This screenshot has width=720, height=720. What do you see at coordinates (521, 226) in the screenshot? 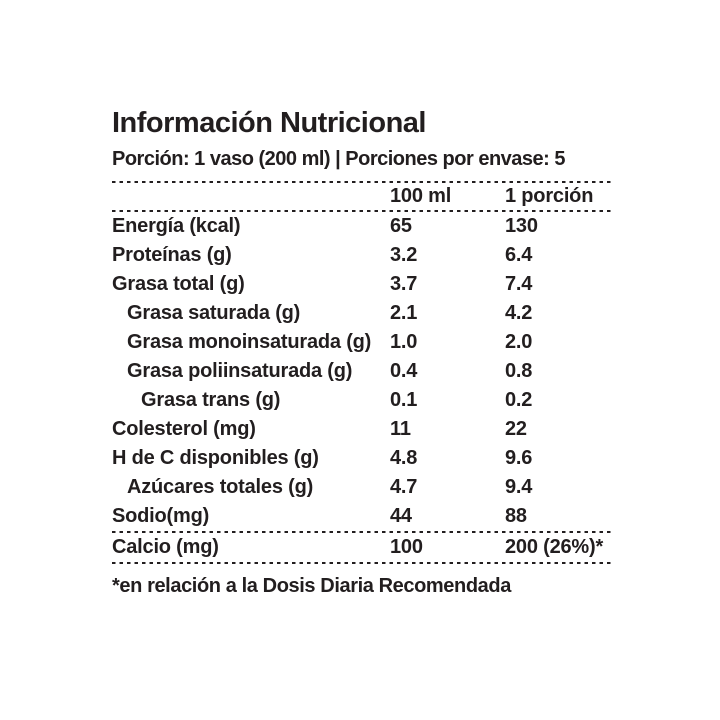
I see `row-value-portion: 130` at bounding box center [521, 226].